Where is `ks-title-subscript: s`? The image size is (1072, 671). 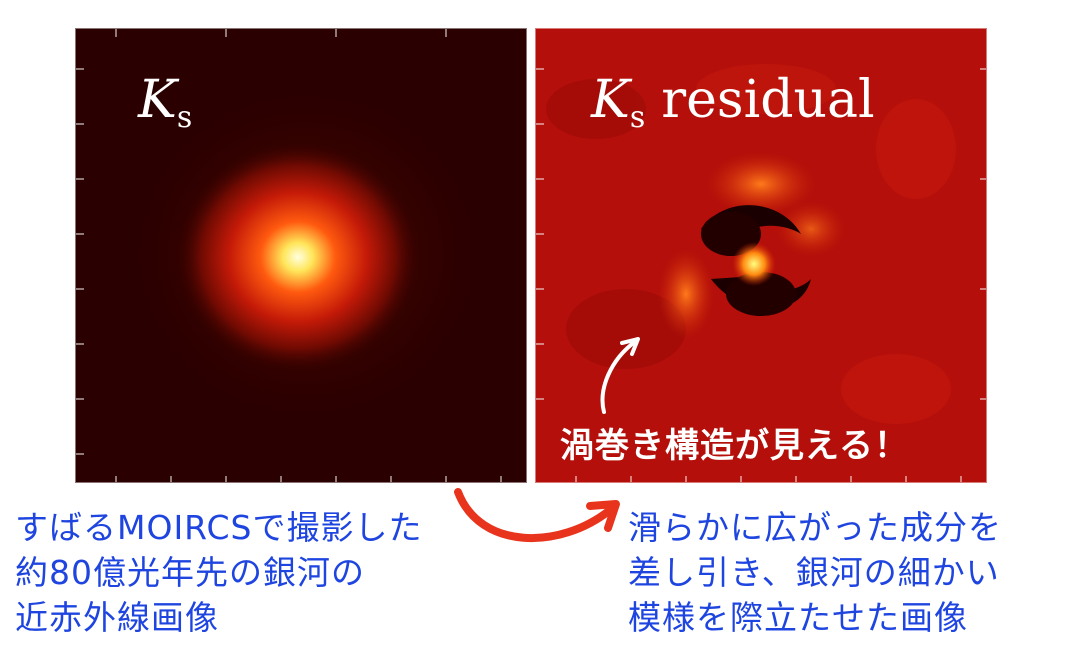 ks-title-subscript: s is located at coordinates (184, 117).